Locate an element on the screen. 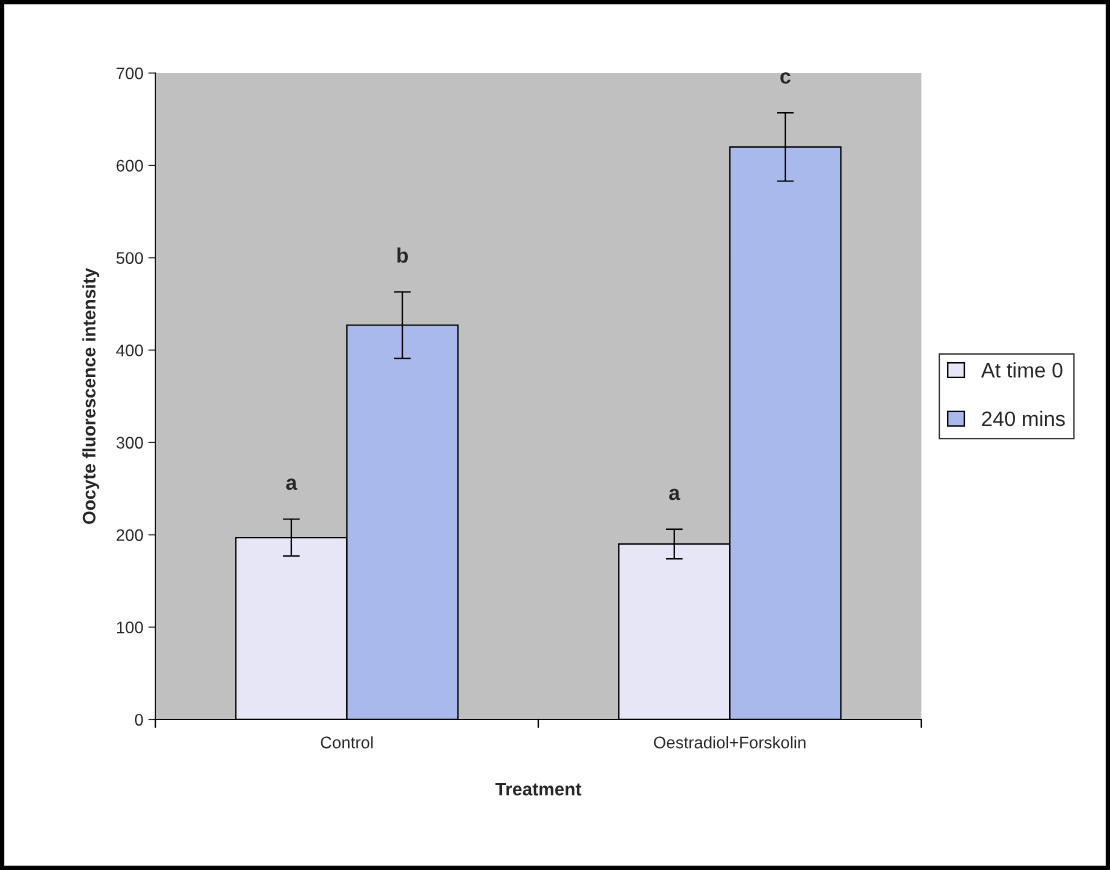  y-axis-title: Oocyte fluorescence intensity is located at coordinates (91, 395).